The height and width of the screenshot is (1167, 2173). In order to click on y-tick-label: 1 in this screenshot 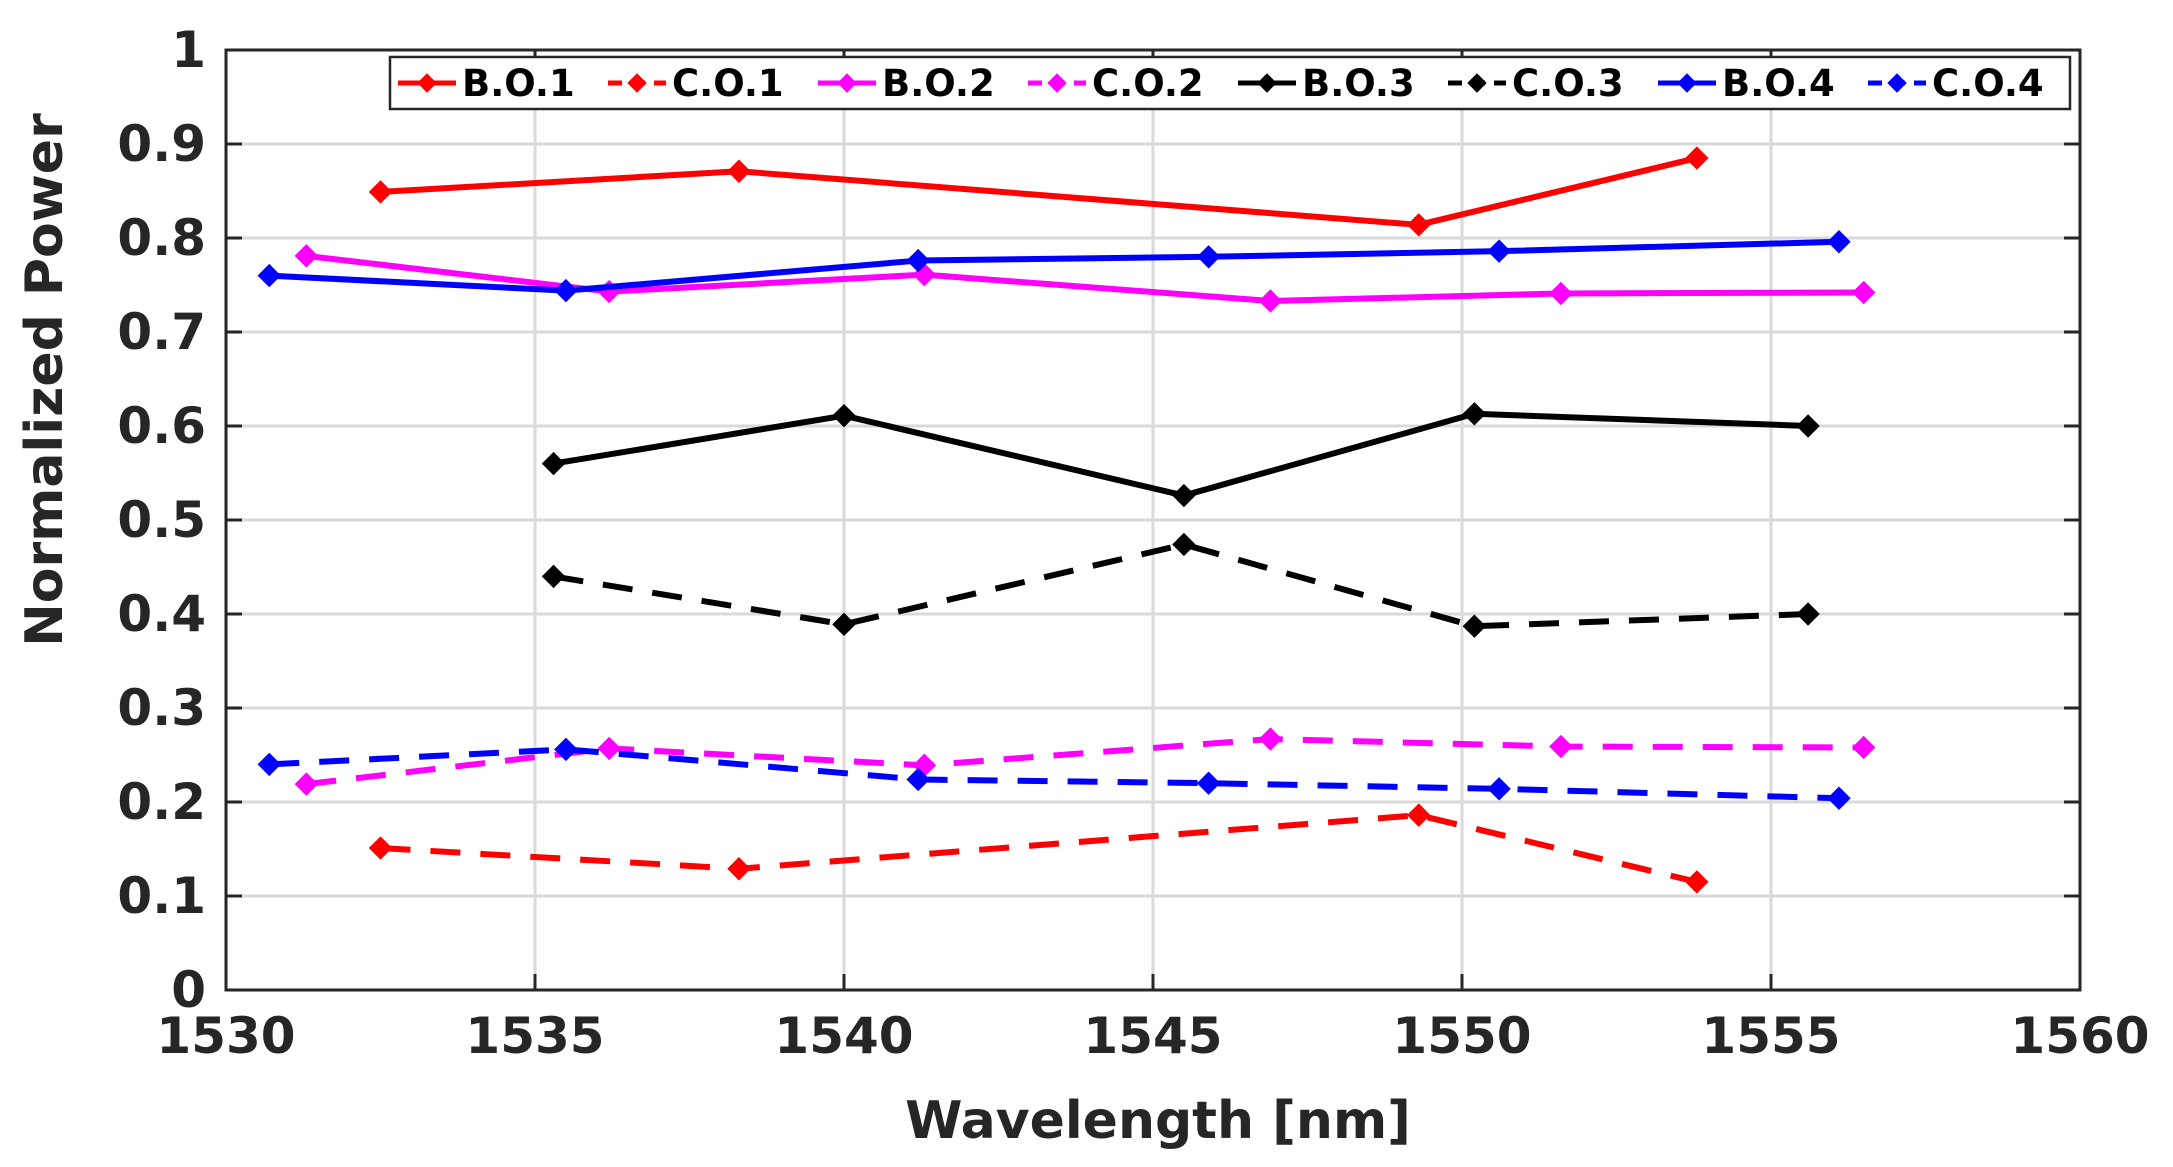, I will do `click(188, 50)`.